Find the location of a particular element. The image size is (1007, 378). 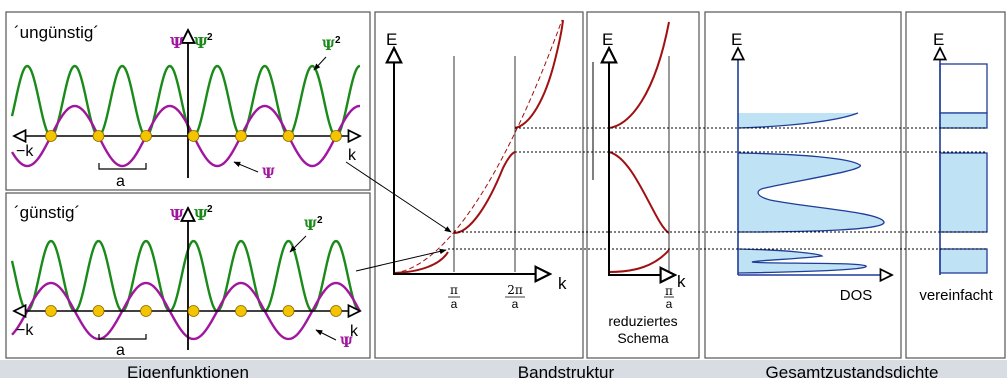

band-tick2-num: 2π is located at coordinates (515, 290).